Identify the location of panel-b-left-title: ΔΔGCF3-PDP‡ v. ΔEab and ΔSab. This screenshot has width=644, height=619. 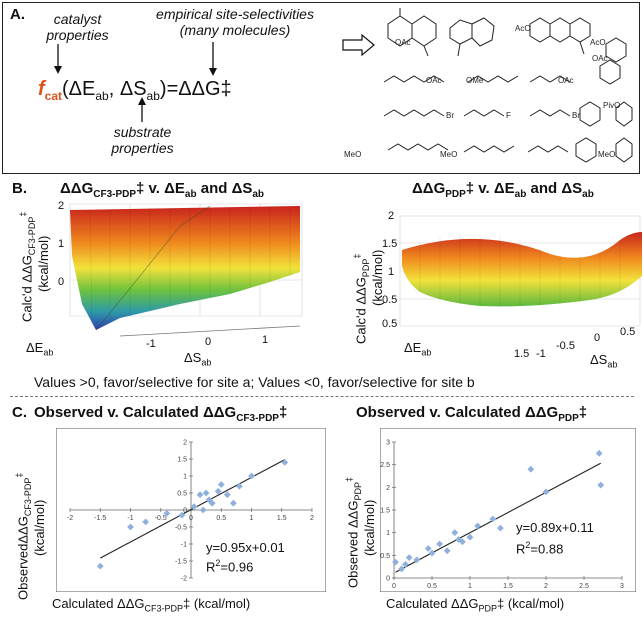
(162, 190).